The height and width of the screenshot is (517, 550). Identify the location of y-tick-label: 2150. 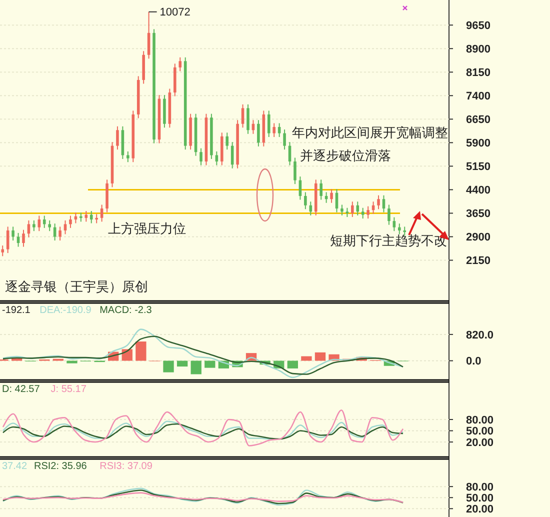
(478, 261).